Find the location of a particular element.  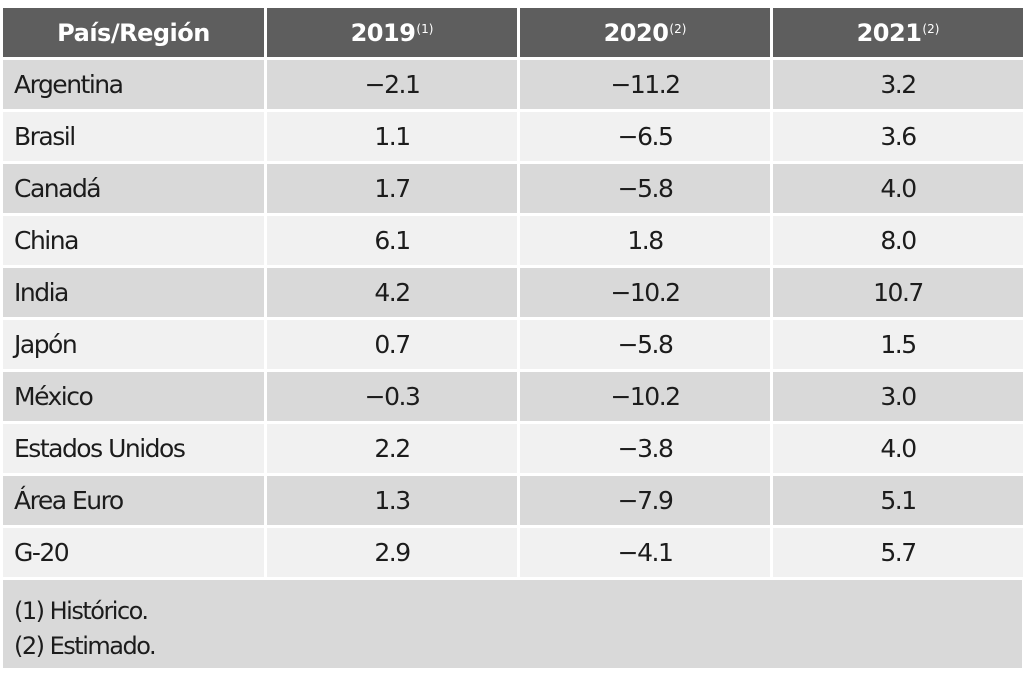

value-2019: 6.1 is located at coordinates (392, 240).